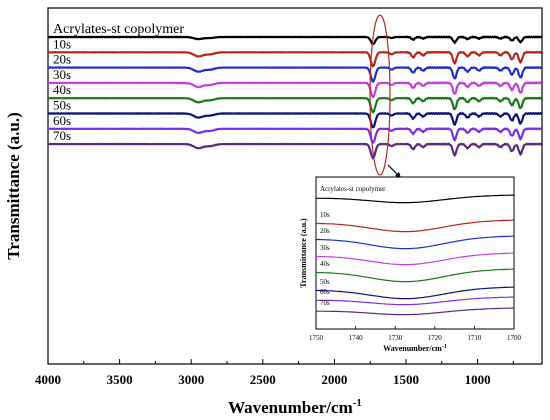 Image resolution: width=550 pixels, height=420 pixels. Describe the element at coordinates (514, 338) in the screenshot. I see `inset-x-tick-label: 1700` at that location.